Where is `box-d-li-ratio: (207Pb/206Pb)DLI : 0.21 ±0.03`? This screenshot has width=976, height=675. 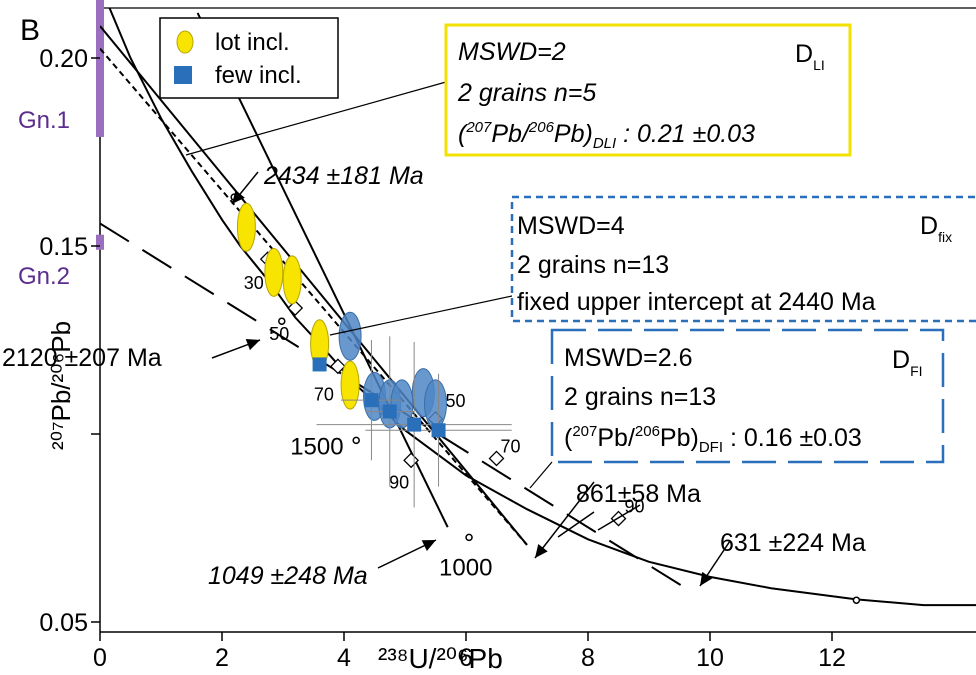
box-d-li-ratio: (207Pb/206Pb)DLI : 0.21 ±0.03 is located at coordinates (606, 135).